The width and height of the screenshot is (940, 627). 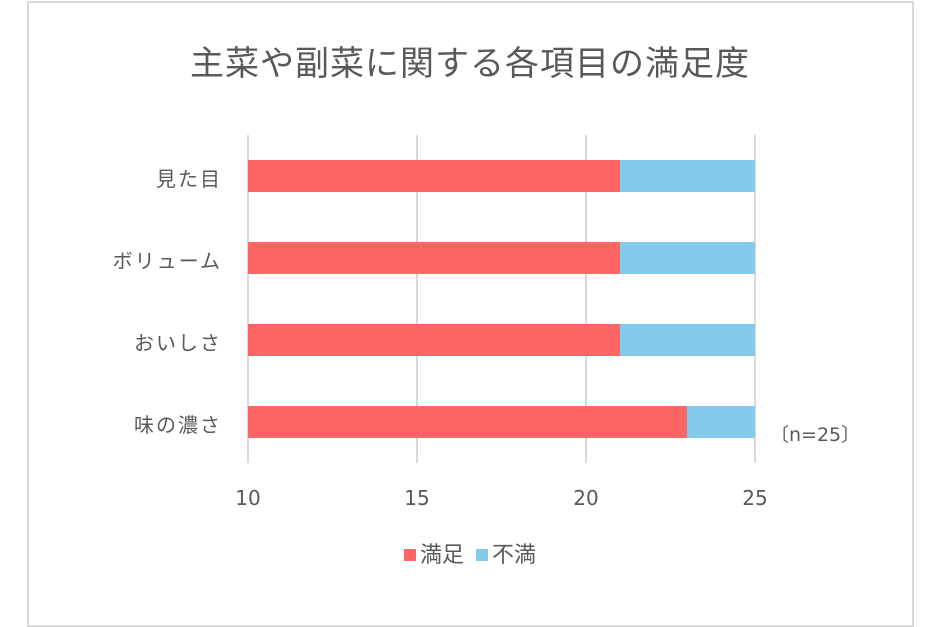 I want to click on tick-label: 20, so click(x=586, y=498).